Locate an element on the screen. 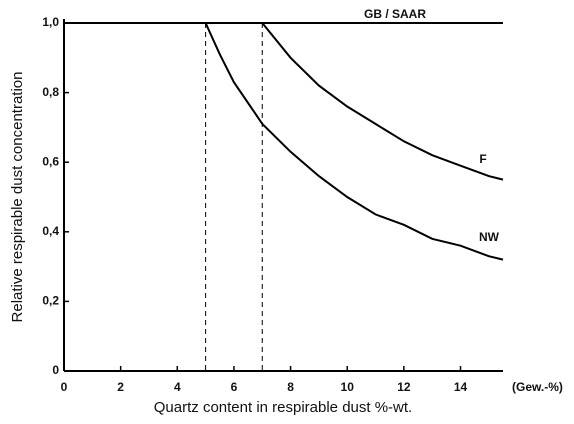 This screenshot has width=574, height=424. series-label: F is located at coordinates (482, 159).